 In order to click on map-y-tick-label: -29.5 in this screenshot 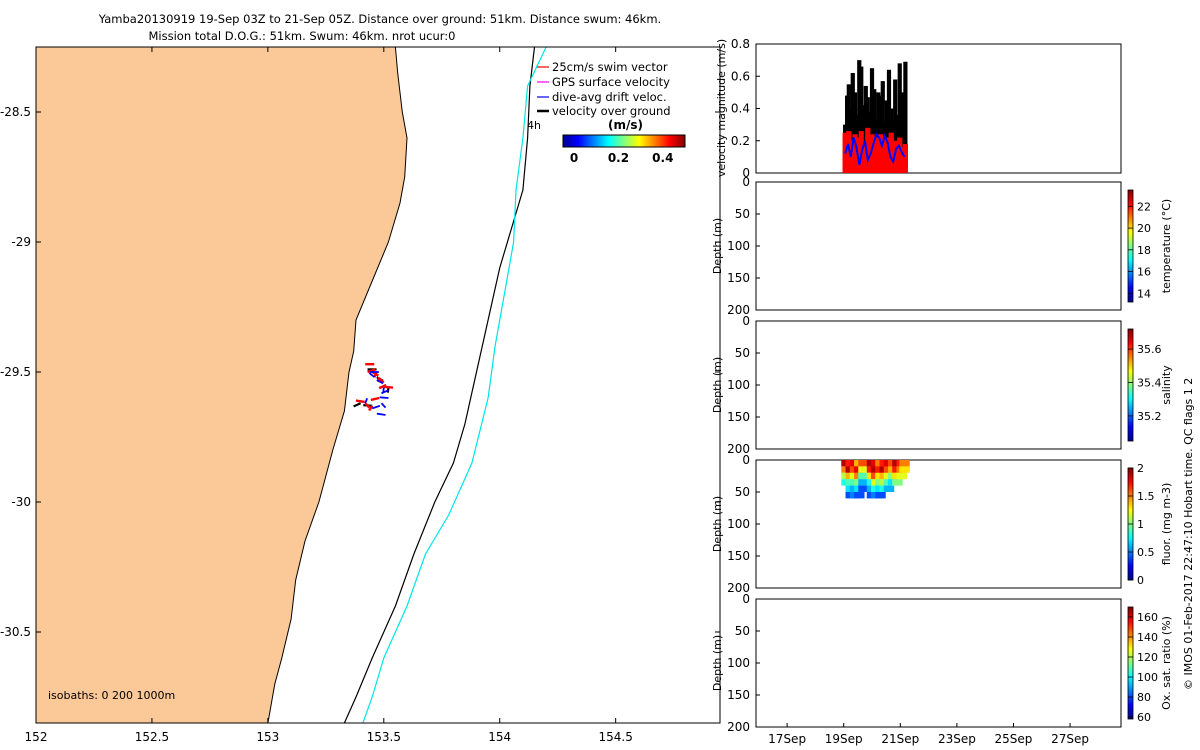, I will do `click(15, 372)`.